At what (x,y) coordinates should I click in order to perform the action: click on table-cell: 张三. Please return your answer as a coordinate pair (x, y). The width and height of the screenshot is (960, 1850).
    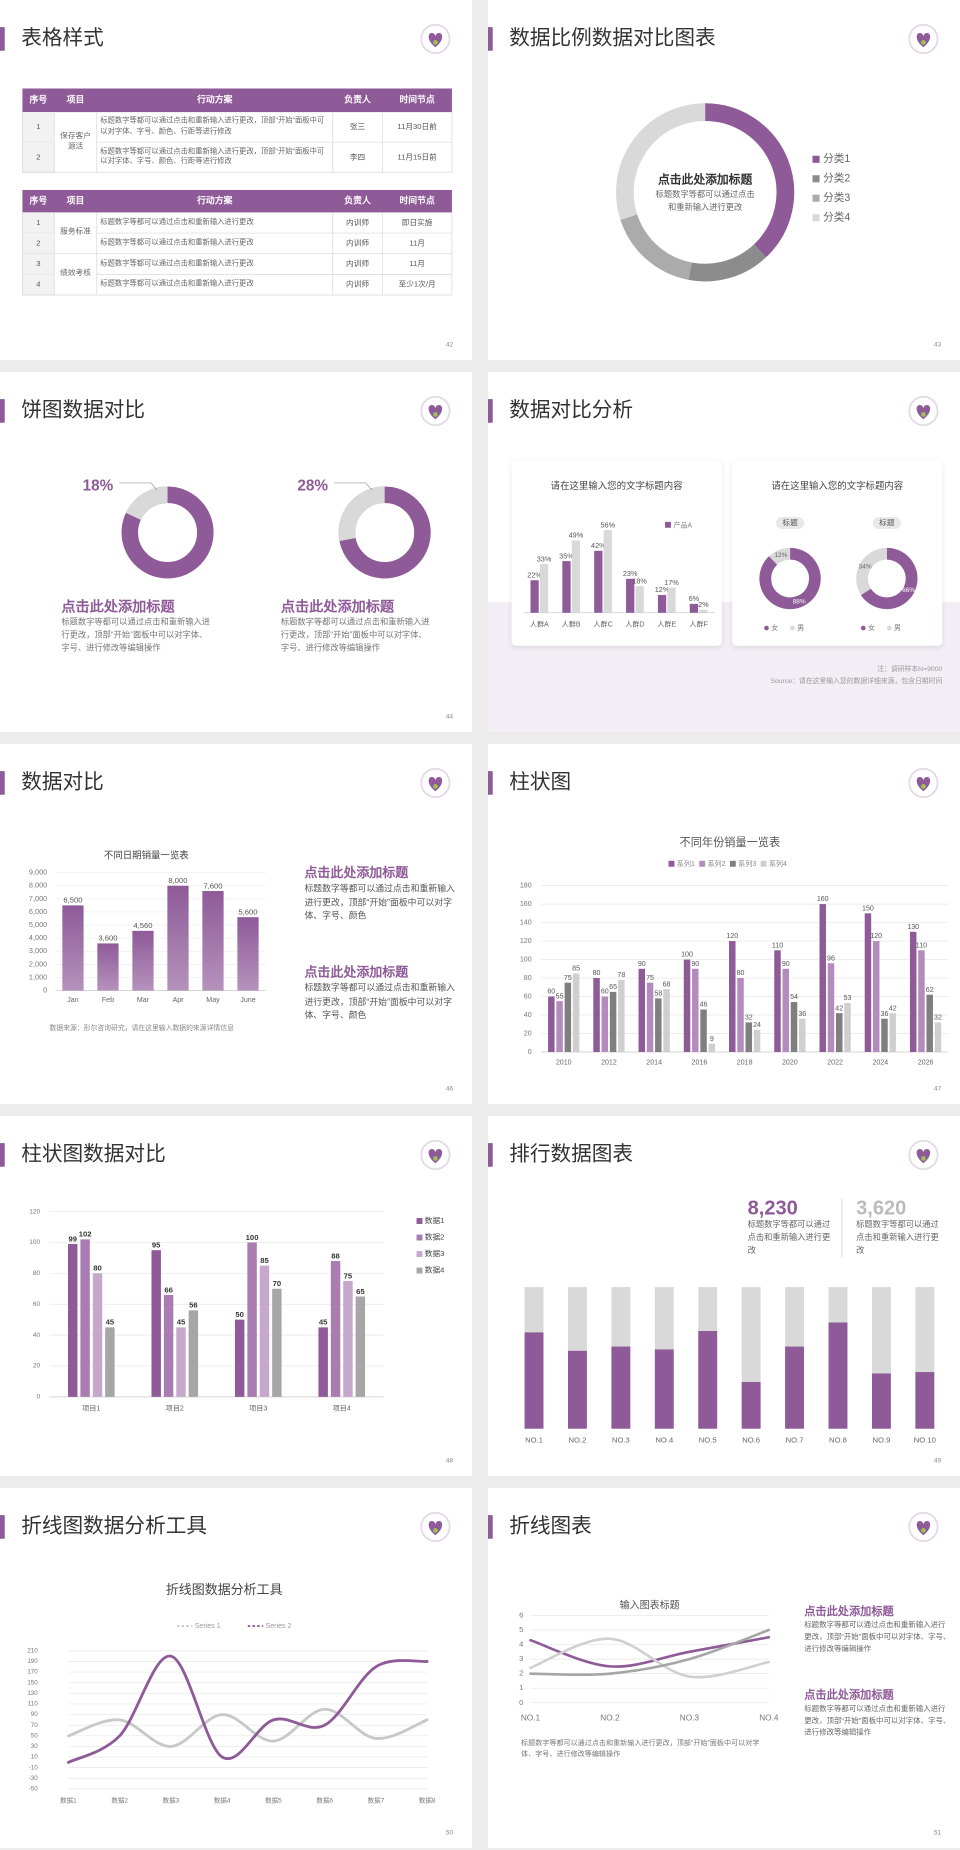
    Looking at the image, I should click on (358, 126).